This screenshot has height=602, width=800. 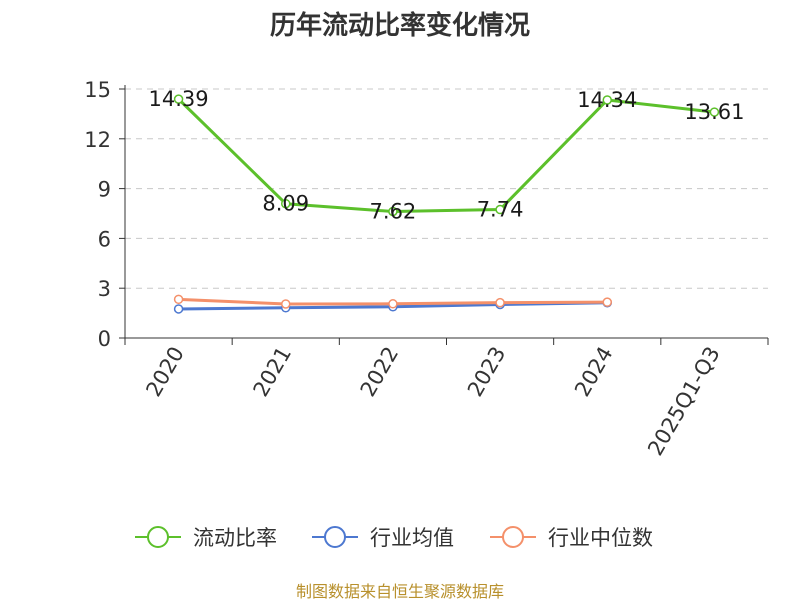 I want to click on data-label: 7.74, so click(x=500, y=210).